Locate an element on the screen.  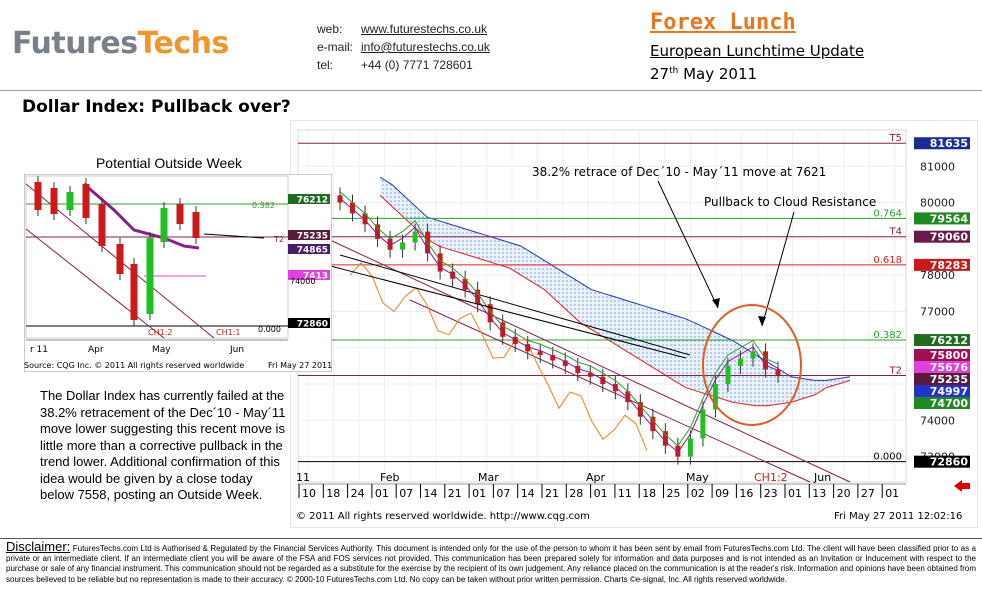
email-link: info@futurestechs.co.uk is located at coordinates (425, 47).